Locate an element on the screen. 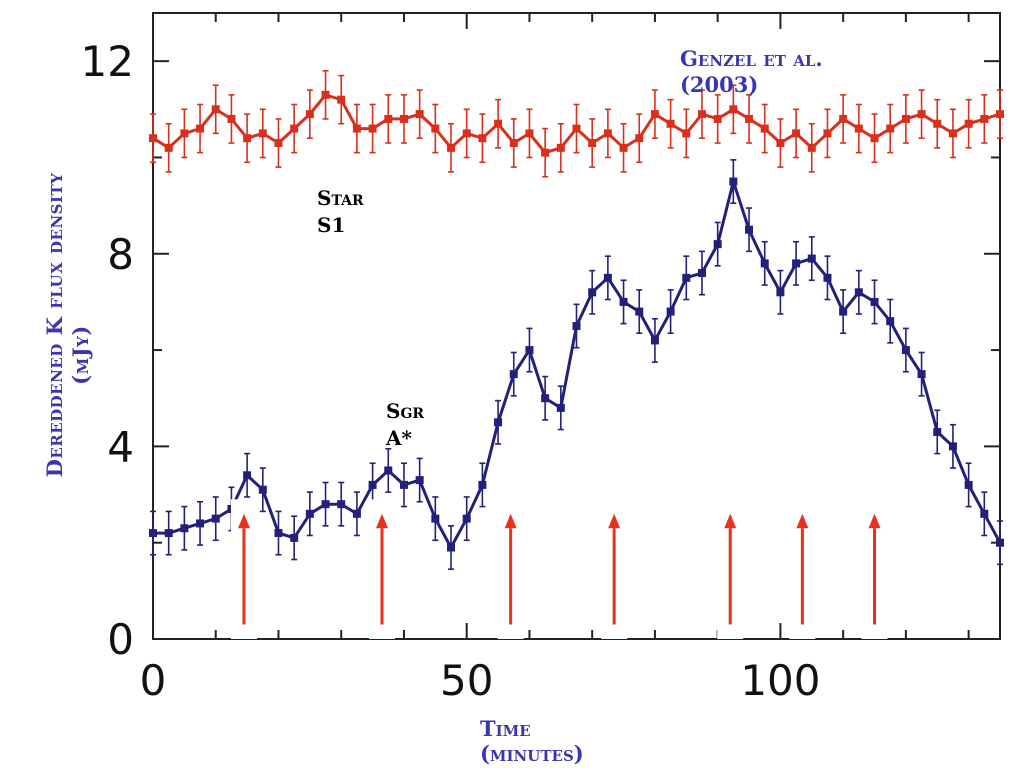  y-axis-title: Dereddened K flux density (mJy) is located at coordinates (67, 325).